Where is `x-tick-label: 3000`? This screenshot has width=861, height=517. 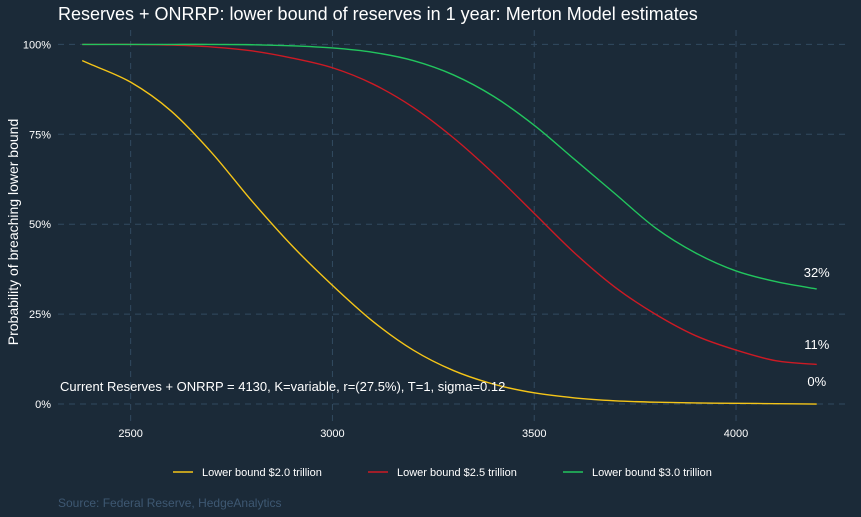 x-tick-label: 3000 is located at coordinates (332, 434).